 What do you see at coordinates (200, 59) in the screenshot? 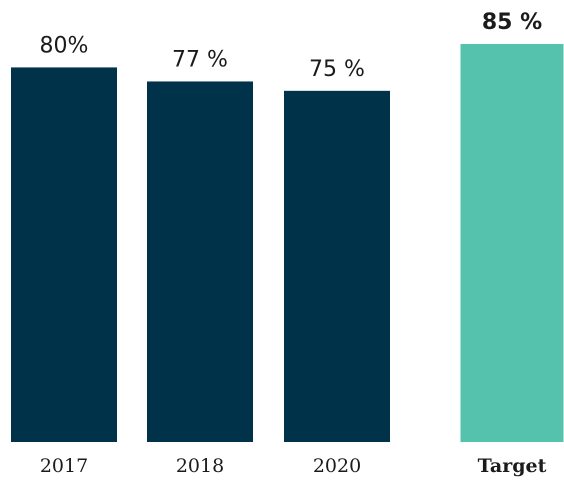
I see `value-label: 77 %` at bounding box center [200, 59].